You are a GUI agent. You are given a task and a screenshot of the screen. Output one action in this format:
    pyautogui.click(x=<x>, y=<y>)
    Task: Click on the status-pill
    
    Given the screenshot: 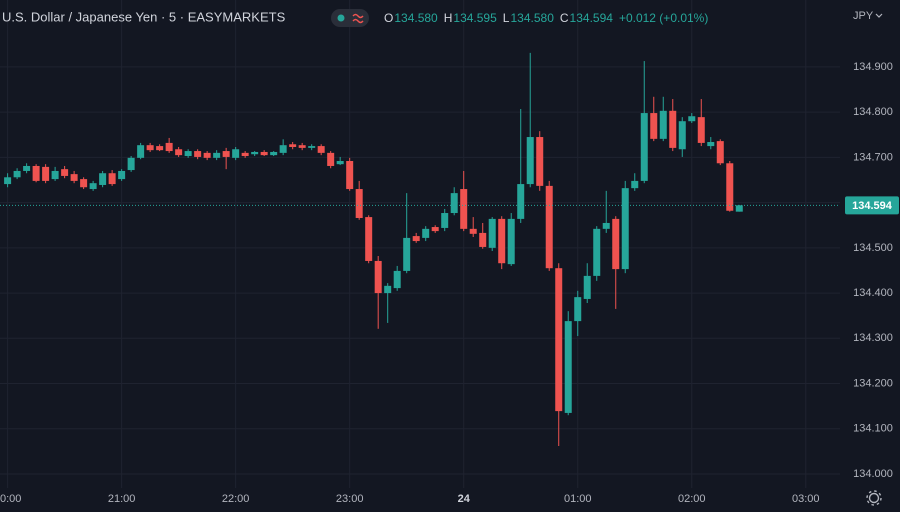 What is the action you would take?
    pyautogui.click(x=350, y=18)
    